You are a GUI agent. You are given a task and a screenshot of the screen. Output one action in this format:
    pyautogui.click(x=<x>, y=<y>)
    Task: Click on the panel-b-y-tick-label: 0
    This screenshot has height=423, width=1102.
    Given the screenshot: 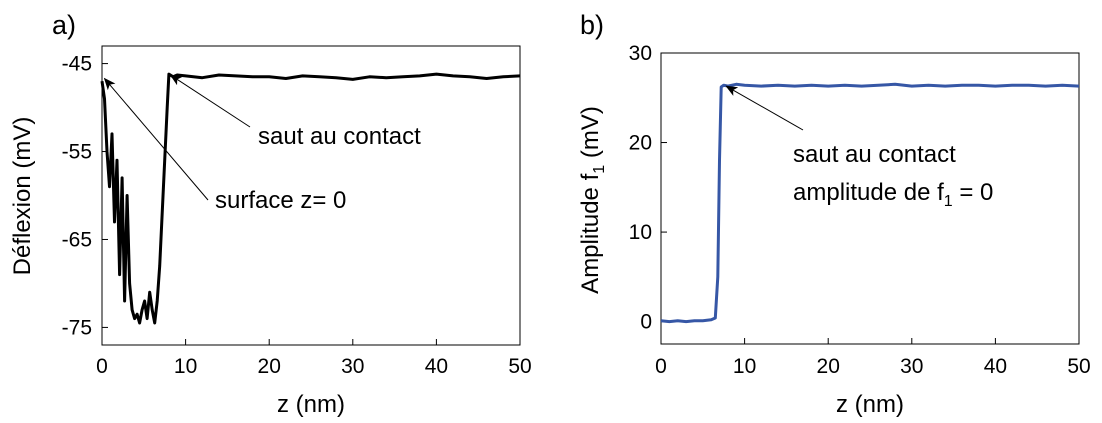 What is the action you would take?
    pyautogui.click(x=646, y=322)
    